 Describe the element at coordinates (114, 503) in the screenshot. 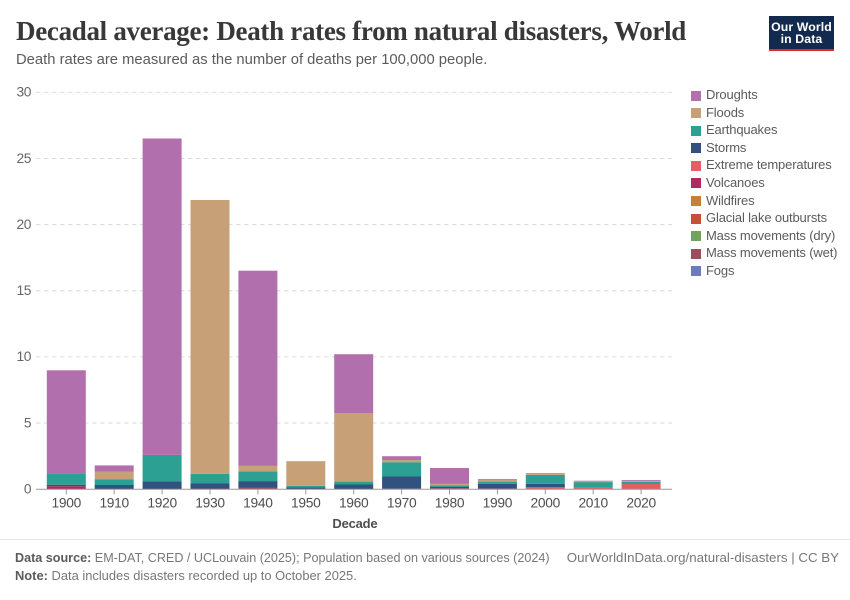

I see `svg-text: 1910` at that location.